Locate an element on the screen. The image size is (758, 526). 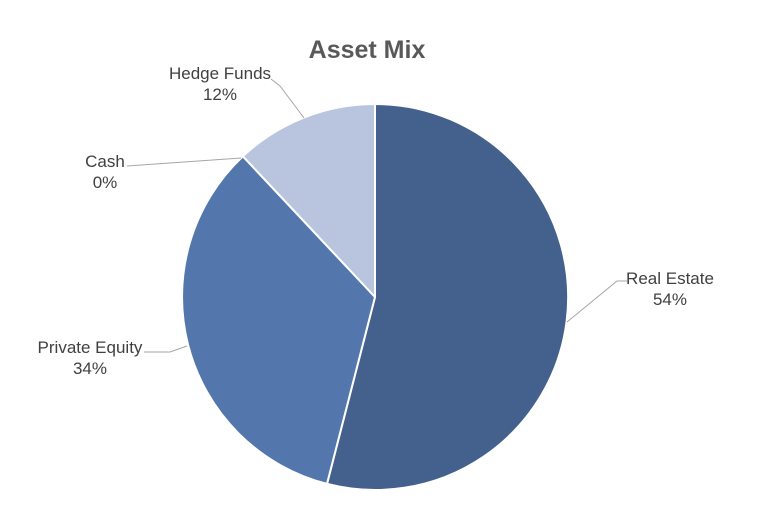
slice-label-real-estate: Real Estate 54% is located at coordinates (670, 289).